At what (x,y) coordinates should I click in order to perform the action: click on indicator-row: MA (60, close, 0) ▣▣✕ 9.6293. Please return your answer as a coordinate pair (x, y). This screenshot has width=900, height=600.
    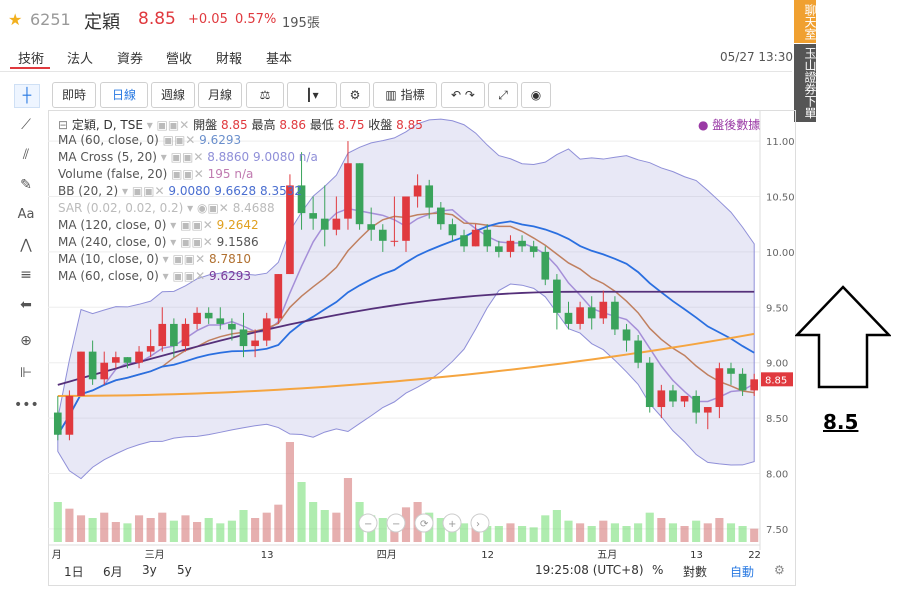
    Looking at the image, I should click on (150, 140).